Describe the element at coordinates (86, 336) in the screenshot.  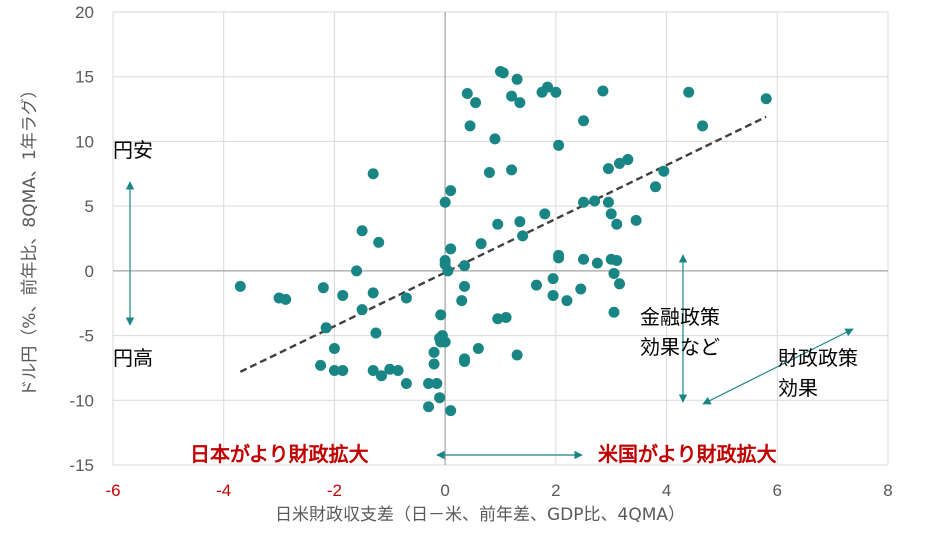
I see `y-tick-label: -5` at that location.